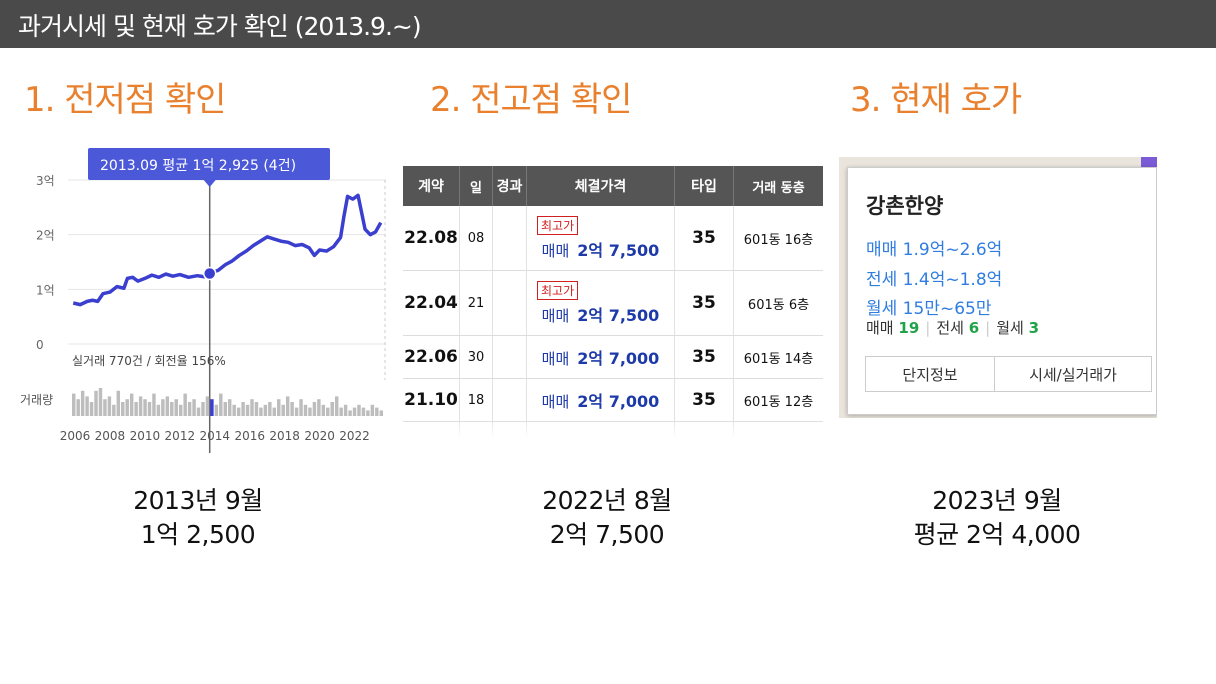 This screenshot has height=684, width=1216. Describe the element at coordinates (704, 186) in the screenshot. I see `header-type: 타입` at that location.